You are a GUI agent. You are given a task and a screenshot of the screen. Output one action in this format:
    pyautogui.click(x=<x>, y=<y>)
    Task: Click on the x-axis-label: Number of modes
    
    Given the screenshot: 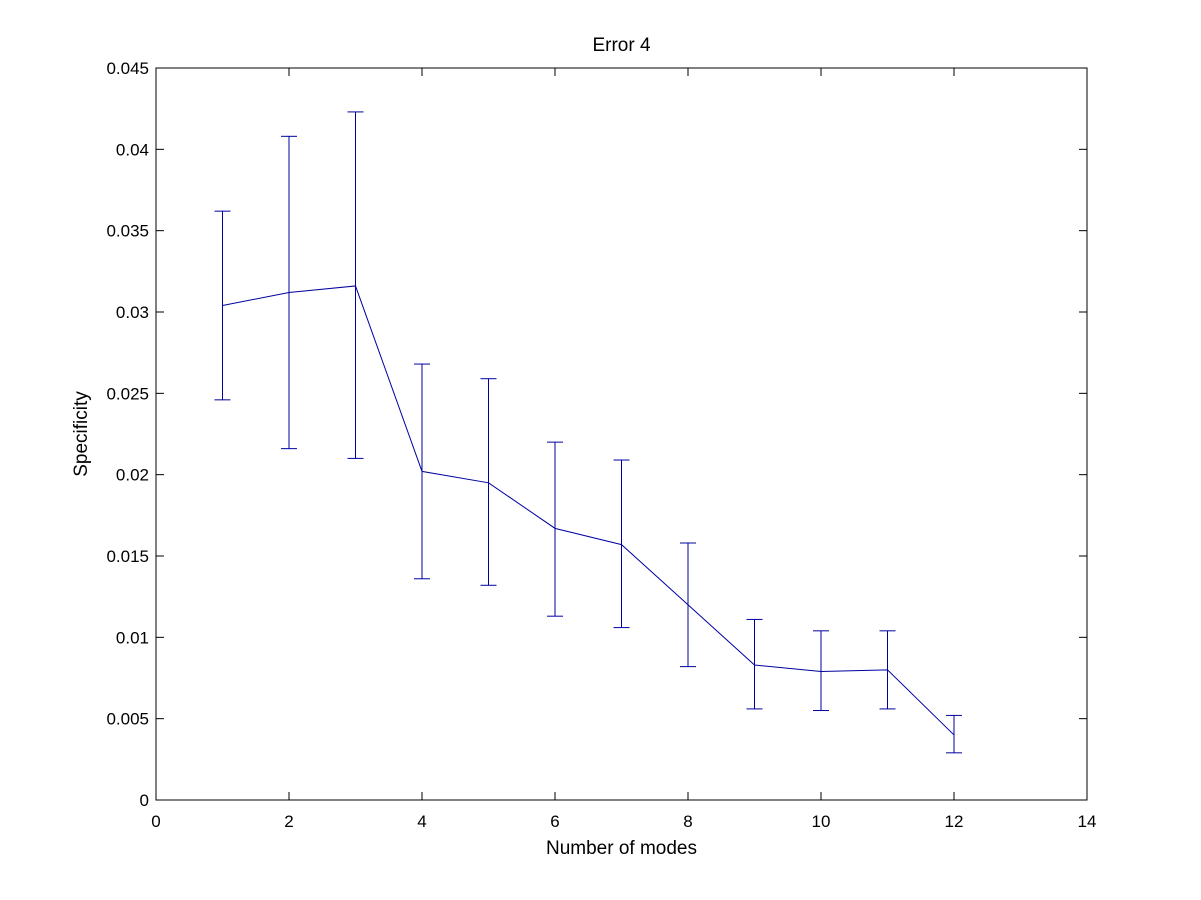 What is the action you would take?
    pyautogui.click(x=621, y=848)
    